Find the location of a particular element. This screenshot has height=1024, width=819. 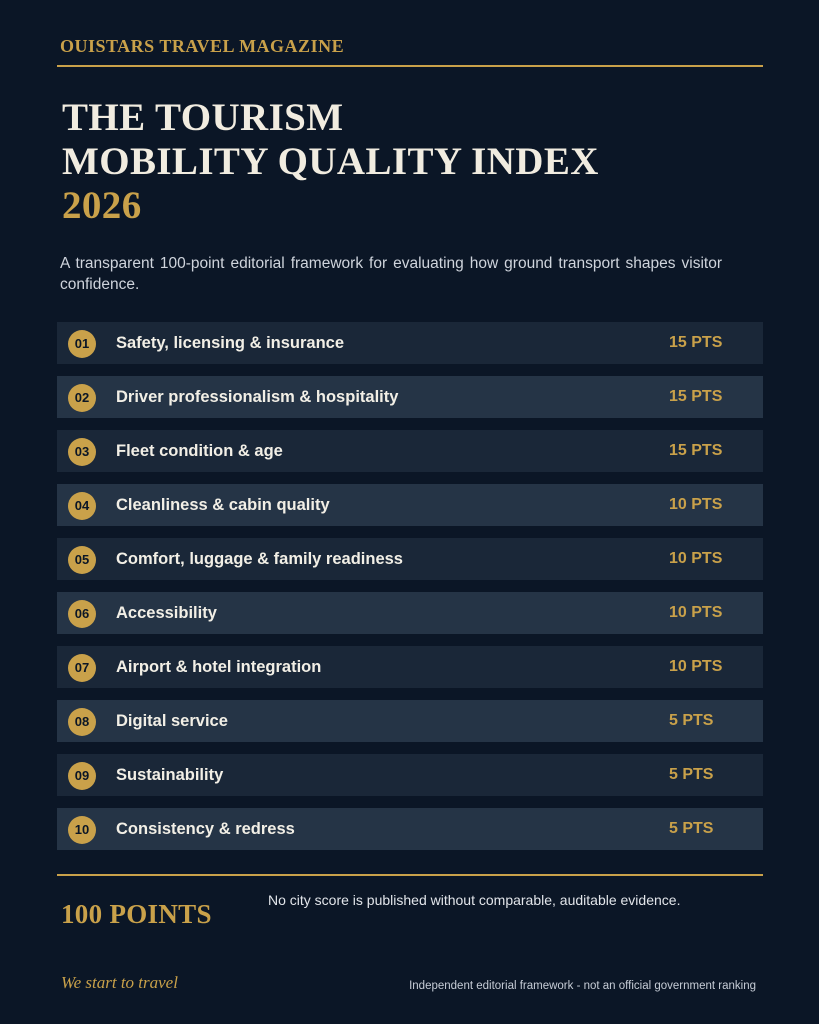

criteria-number-badge: 07 is located at coordinates (82, 668).